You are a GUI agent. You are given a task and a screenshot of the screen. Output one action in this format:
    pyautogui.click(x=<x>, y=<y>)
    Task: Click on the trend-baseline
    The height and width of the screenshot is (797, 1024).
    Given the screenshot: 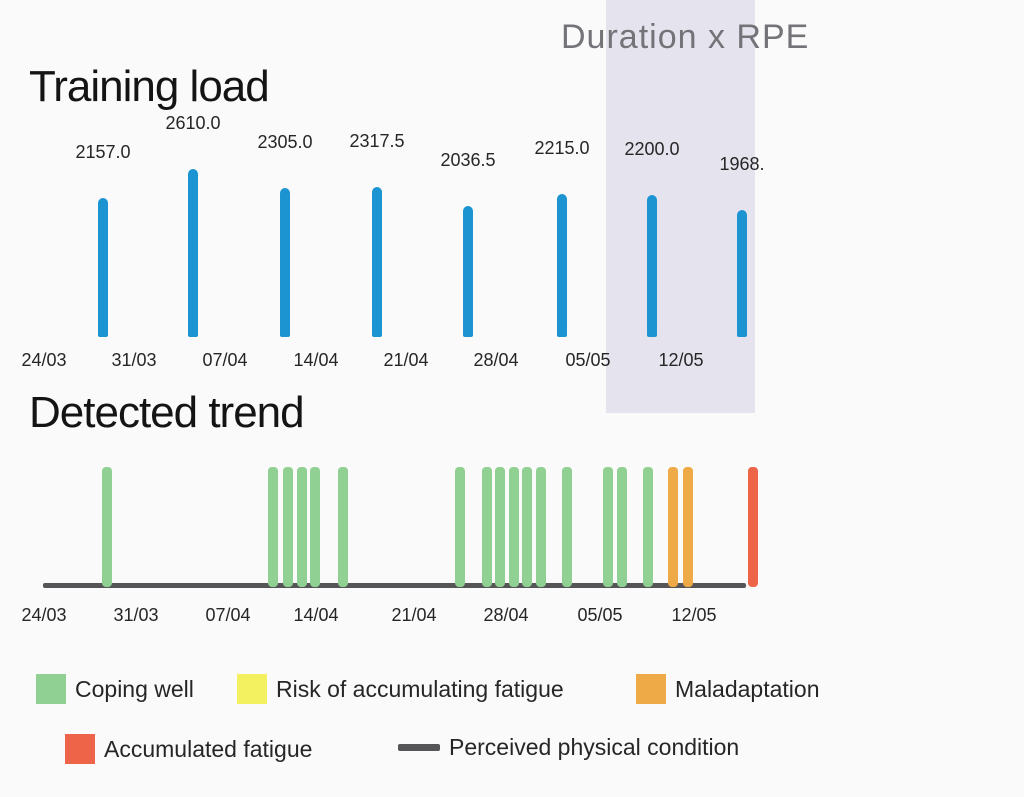 What is the action you would take?
    pyautogui.click(x=394, y=585)
    